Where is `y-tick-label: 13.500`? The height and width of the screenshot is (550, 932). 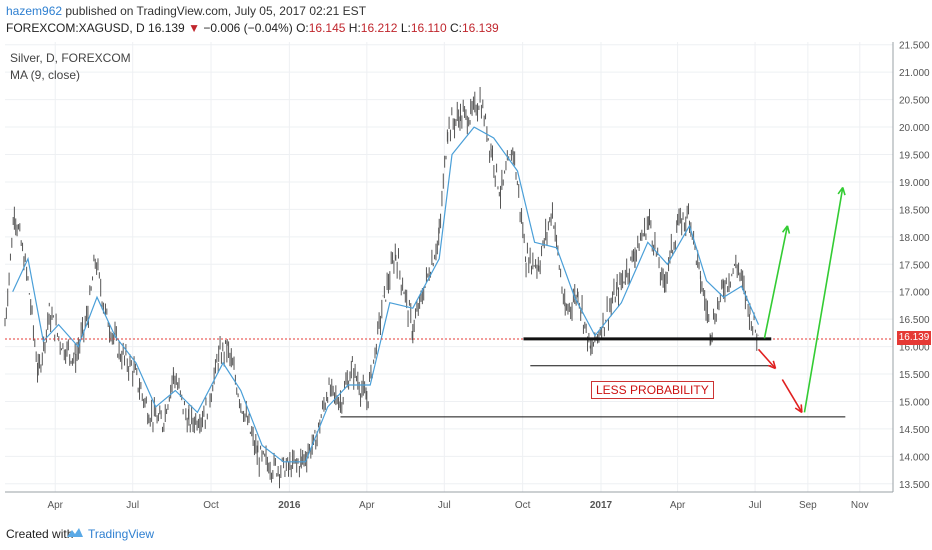 y-tick-label: 13.500 is located at coordinates (914, 485).